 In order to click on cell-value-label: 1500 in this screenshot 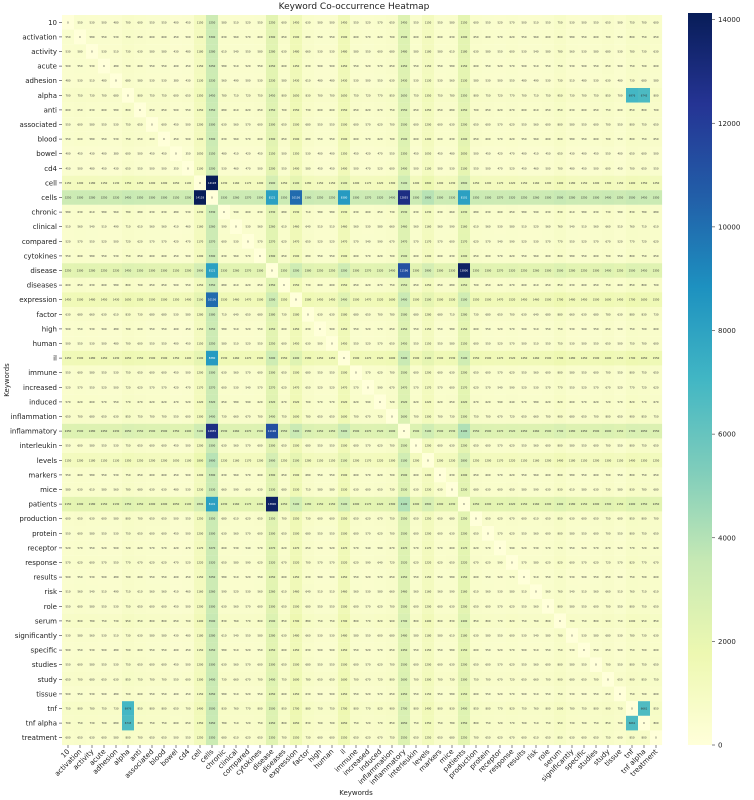, I will do `click(344, 256)`.